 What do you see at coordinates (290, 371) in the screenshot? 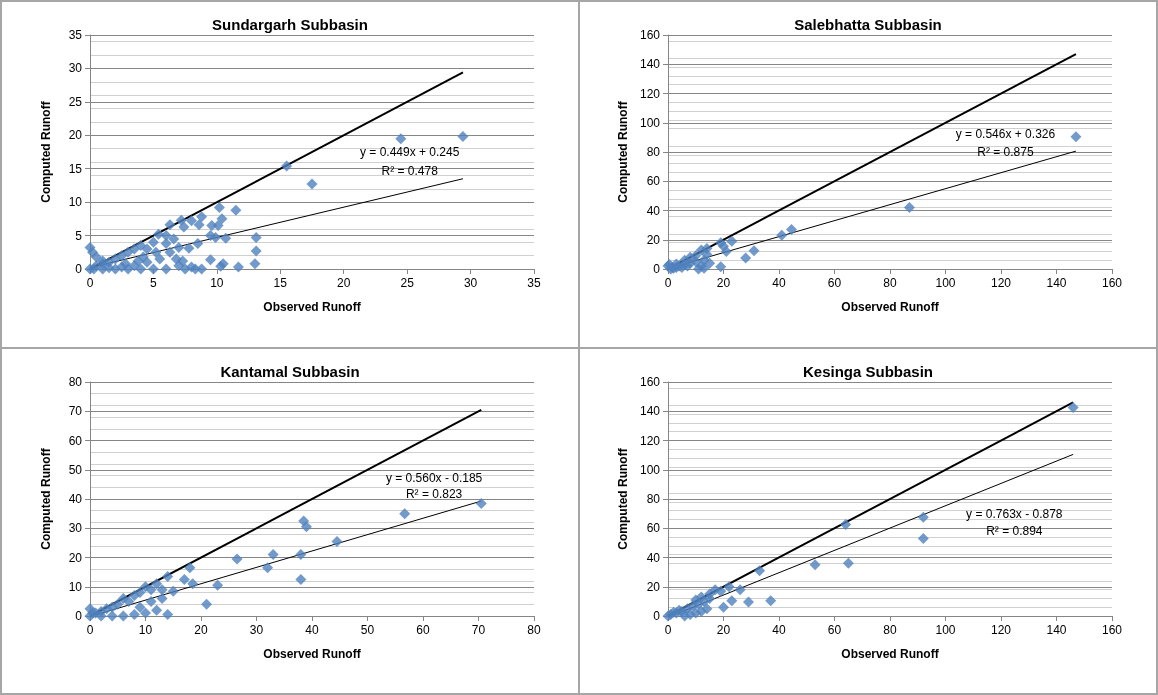
I see `chart-title: Kantamal Subbasin` at bounding box center [290, 371].